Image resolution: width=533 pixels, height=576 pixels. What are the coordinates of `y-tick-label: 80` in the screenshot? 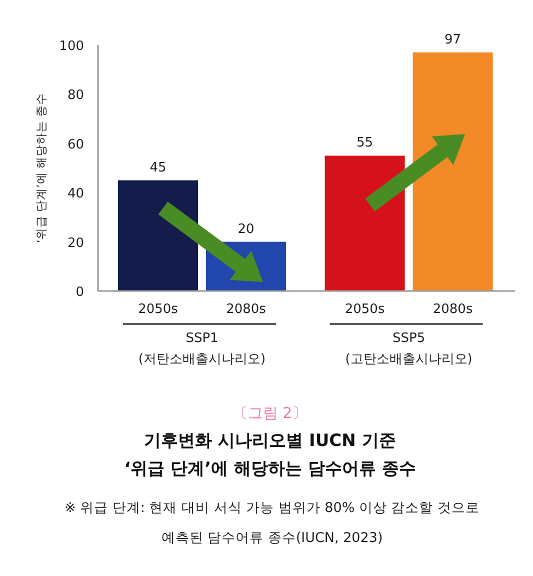 It's located at (75, 96).